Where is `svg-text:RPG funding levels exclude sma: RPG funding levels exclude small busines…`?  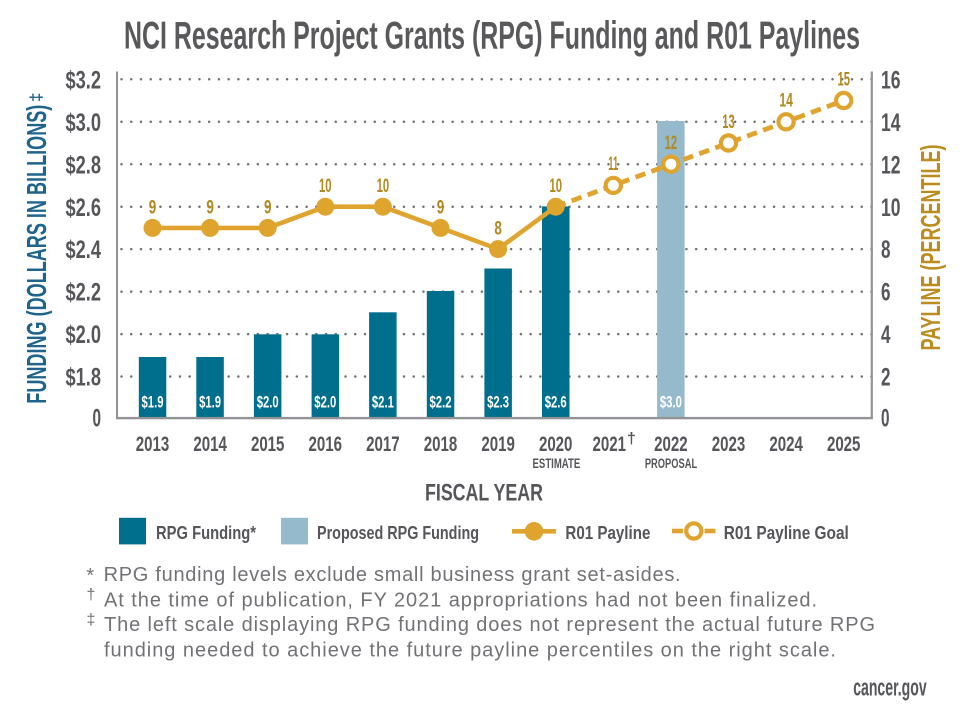 svg-text:RPG funding levels exclude sma: RPG funding levels exclude small busines… is located at coordinates (392, 575).